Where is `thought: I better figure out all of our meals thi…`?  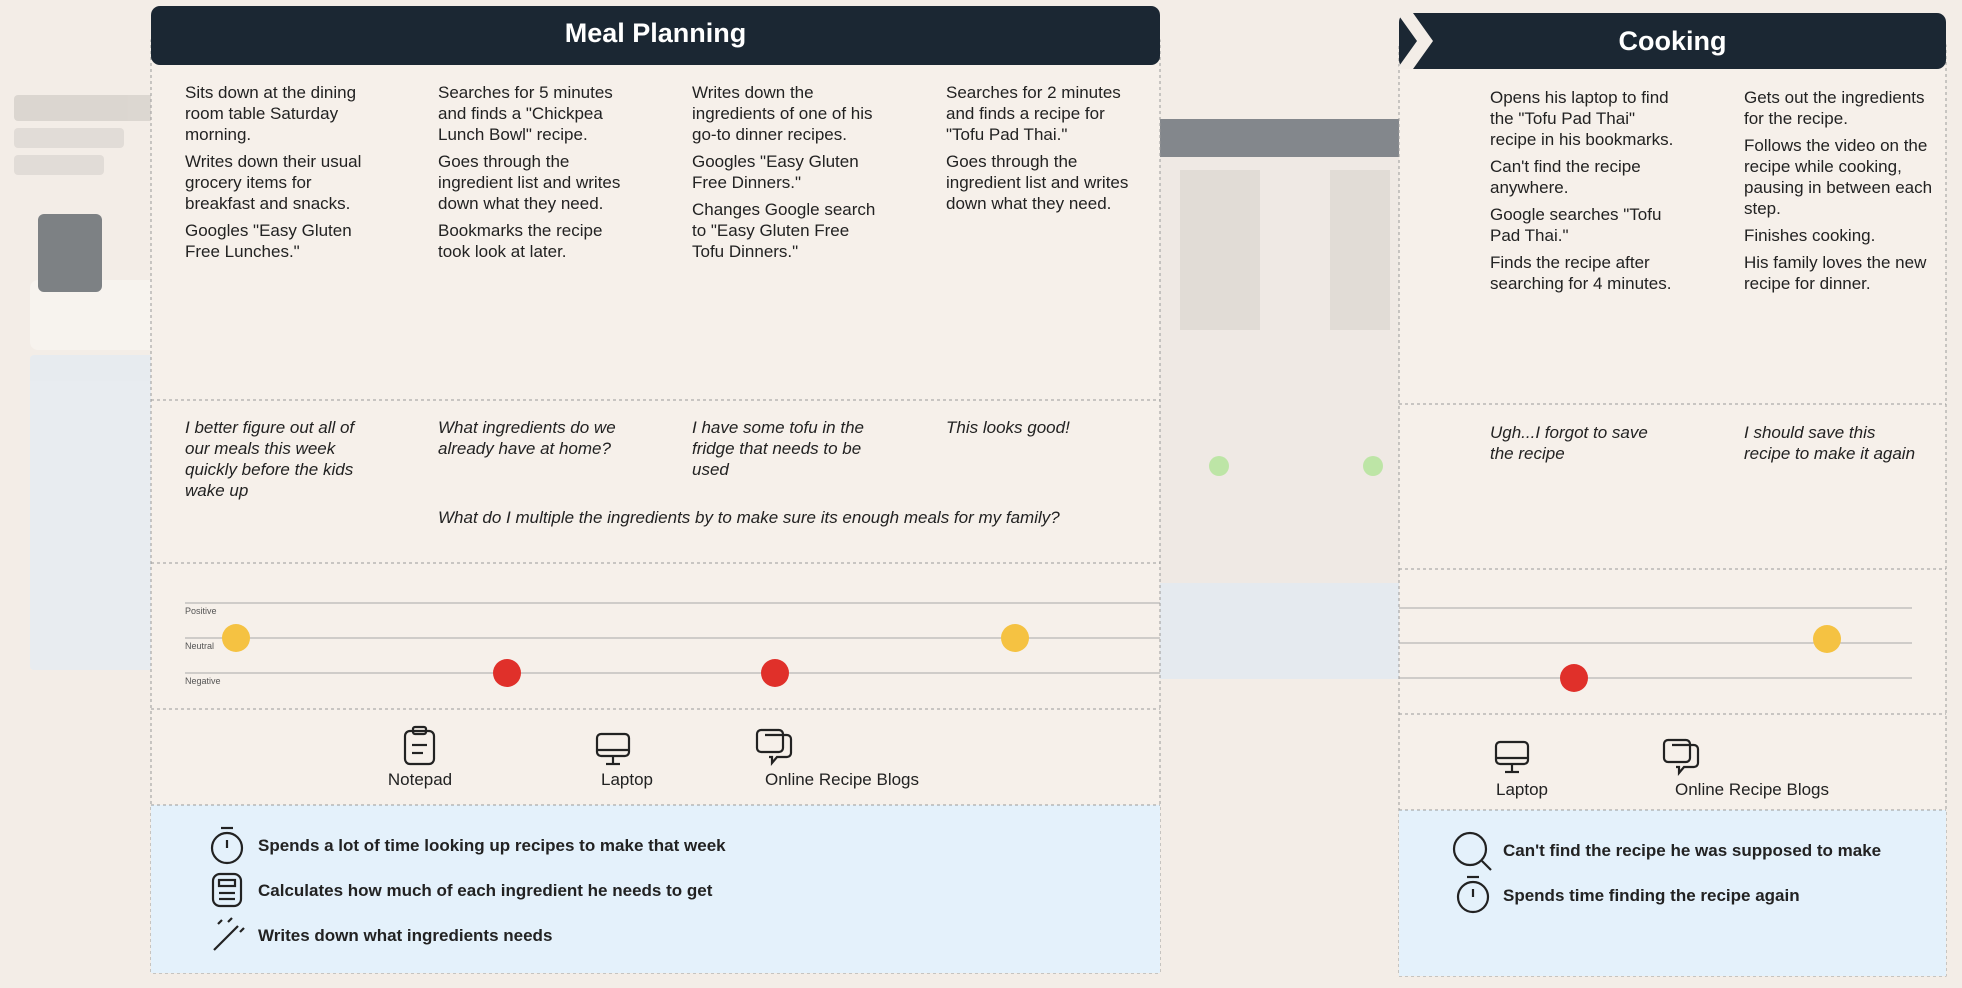
thought: I better figure out all of our meals thi… is located at coordinates (270, 459).